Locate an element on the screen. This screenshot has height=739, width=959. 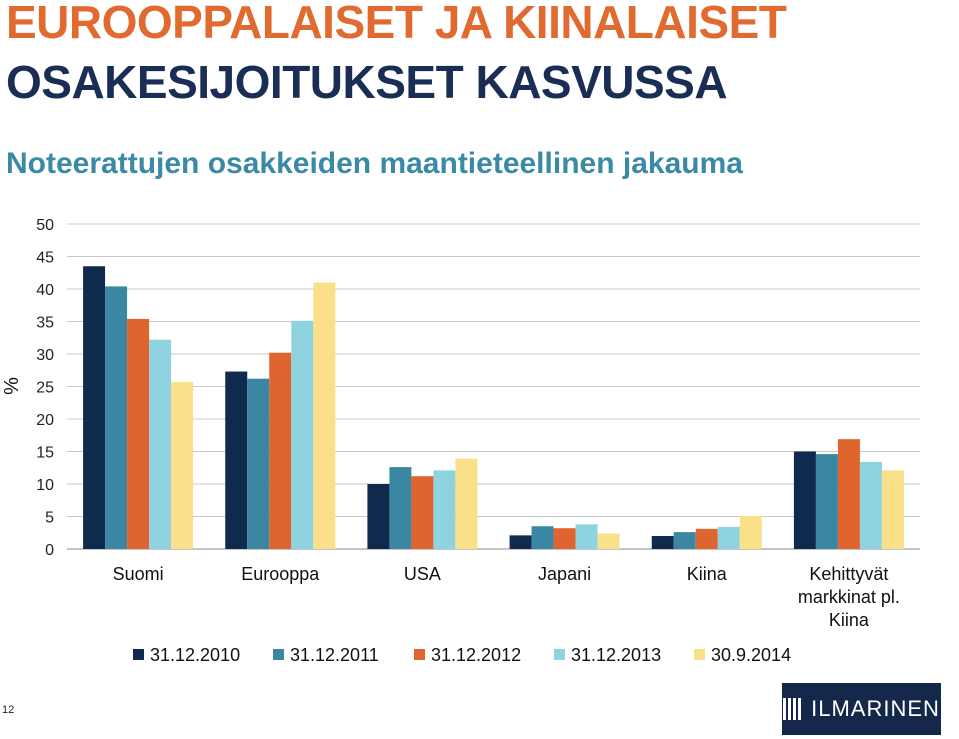
y-tick-label: 0 is located at coordinates (49, 550).